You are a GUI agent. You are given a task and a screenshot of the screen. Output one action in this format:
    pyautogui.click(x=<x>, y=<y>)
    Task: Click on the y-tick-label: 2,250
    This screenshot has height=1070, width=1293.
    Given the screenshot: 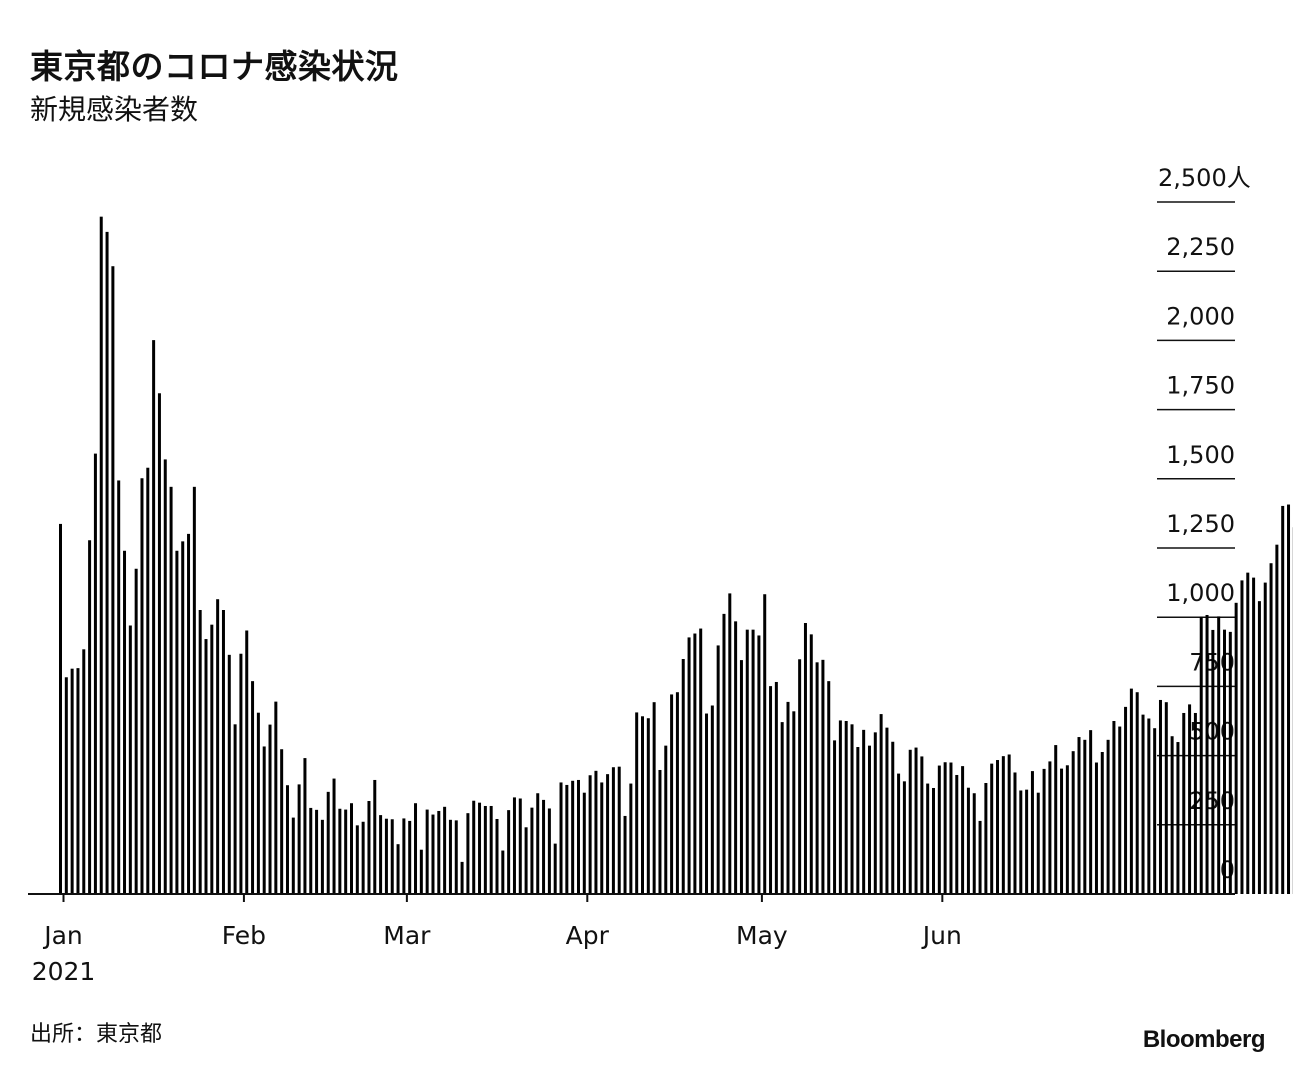 What is the action you would take?
    pyautogui.click(x=1200, y=247)
    